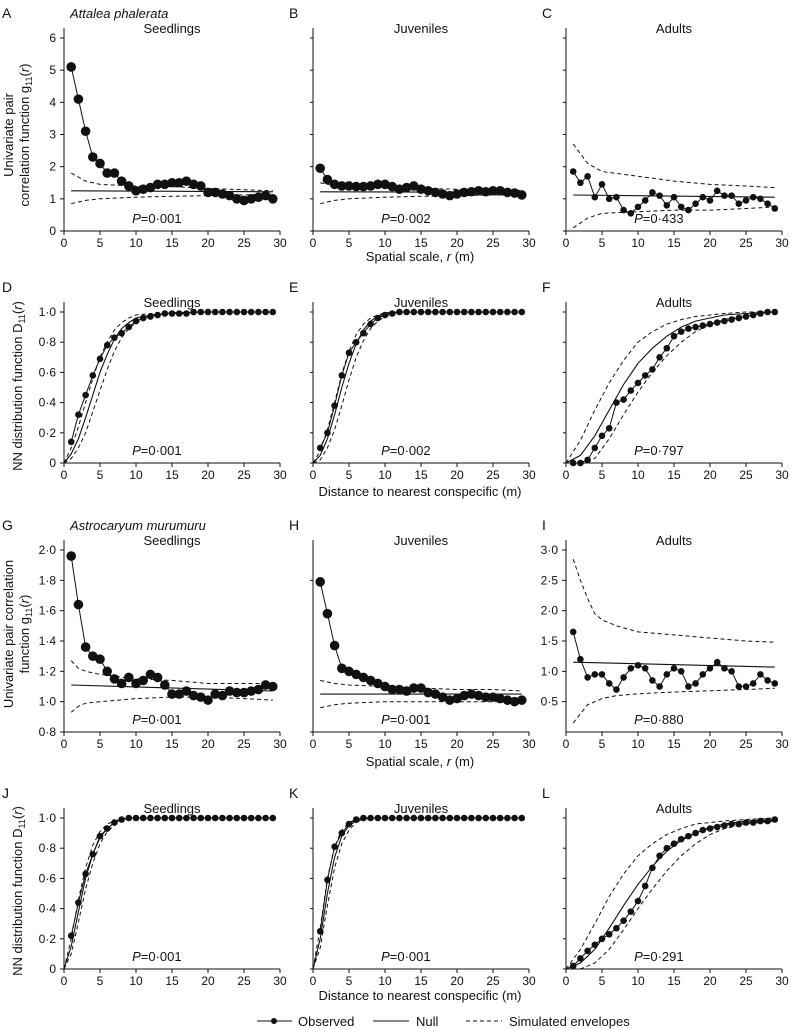 This screenshot has width=799, height=1029. What do you see at coordinates (64, 981) in the screenshot?
I see `x-tick-label-J: 0` at bounding box center [64, 981].